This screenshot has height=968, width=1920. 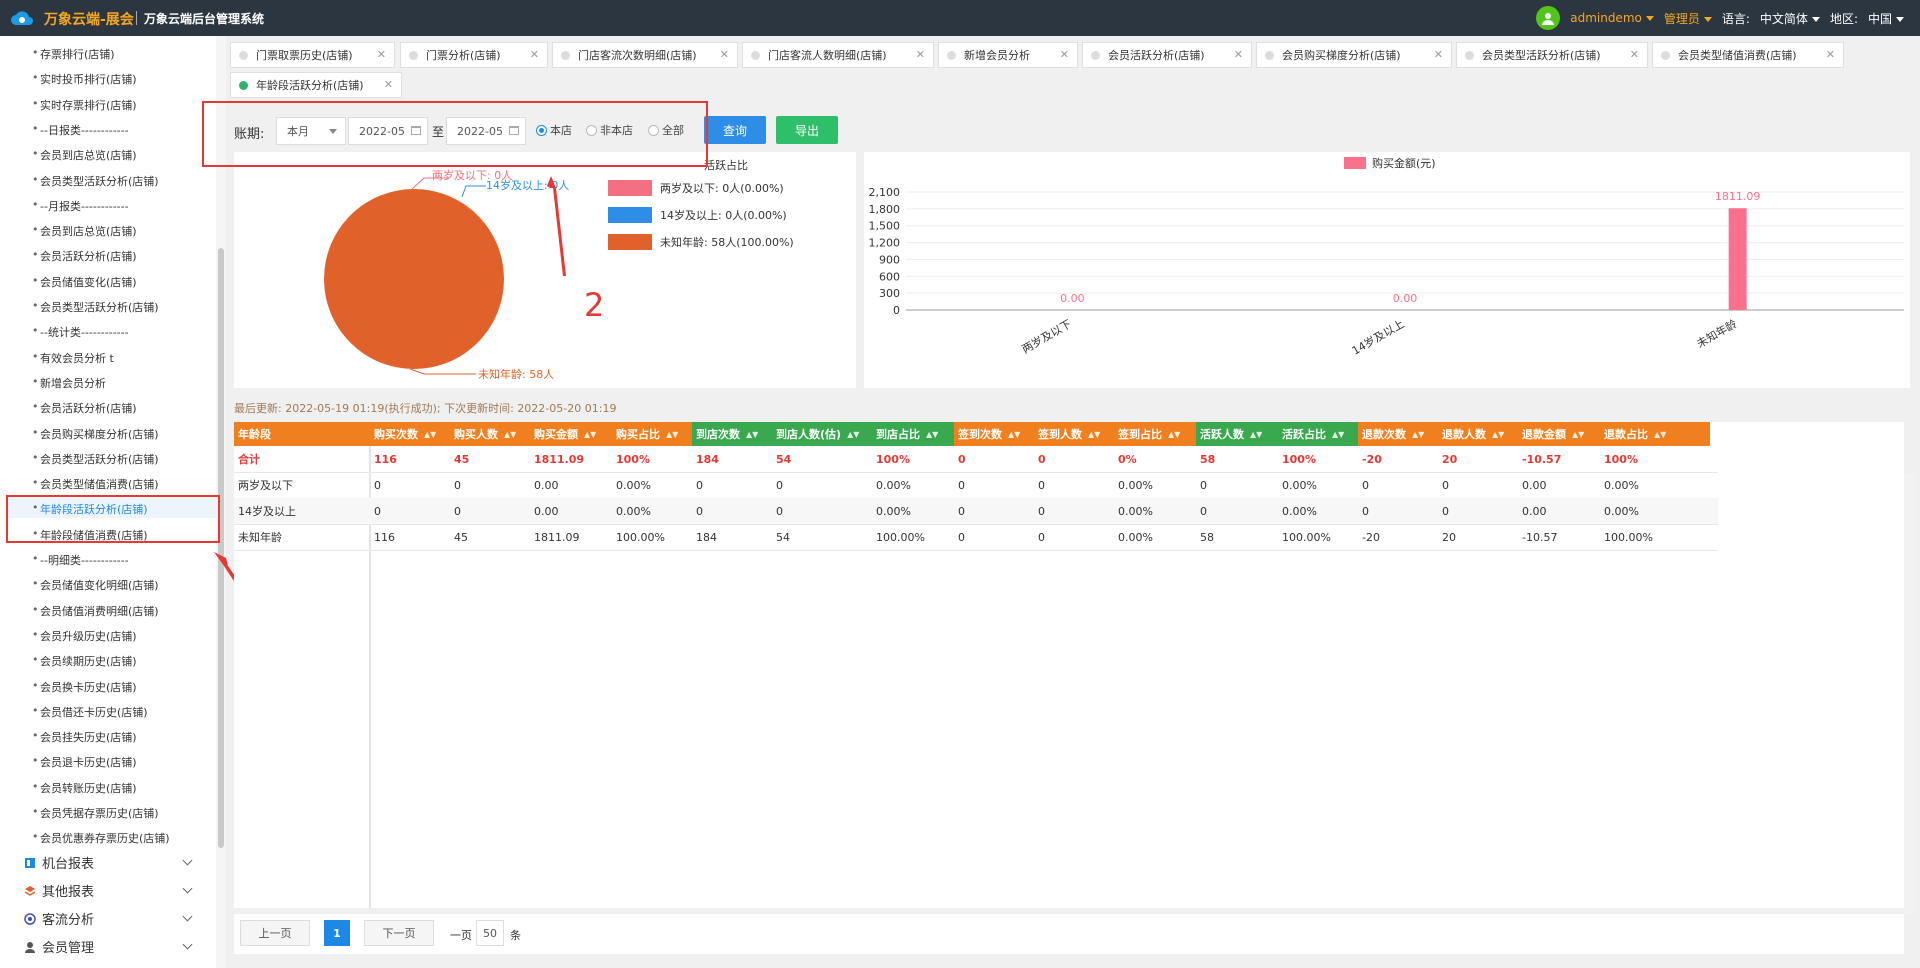 I want to click on sidebar-group-traffic-analysis: 客流分析, so click(x=108, y=918).